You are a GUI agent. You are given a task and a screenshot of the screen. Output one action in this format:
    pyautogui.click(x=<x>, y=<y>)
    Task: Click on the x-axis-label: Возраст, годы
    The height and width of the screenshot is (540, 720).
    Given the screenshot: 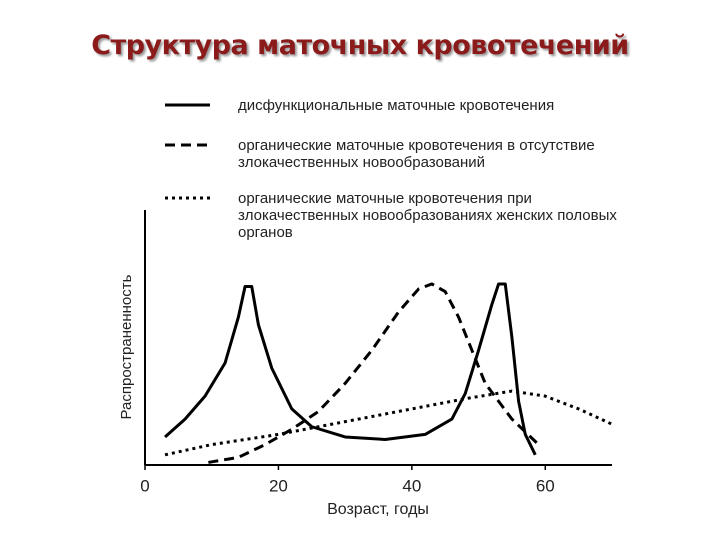 What is the action you would take?
    pyautogui.click(x=378, y=509)
    